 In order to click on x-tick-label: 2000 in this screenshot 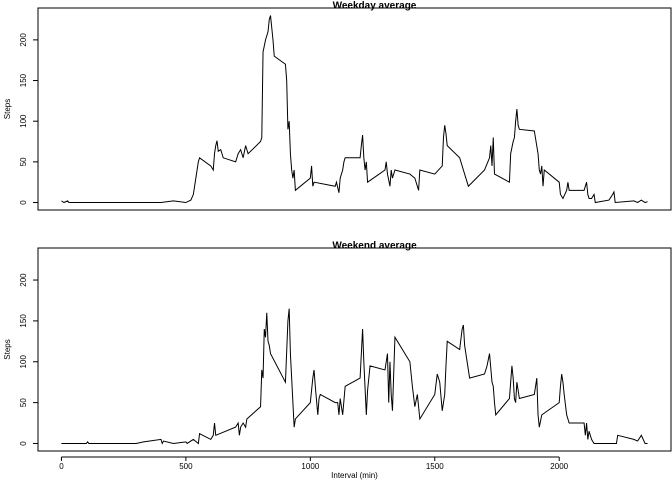, I will do `click(559, 466)`.